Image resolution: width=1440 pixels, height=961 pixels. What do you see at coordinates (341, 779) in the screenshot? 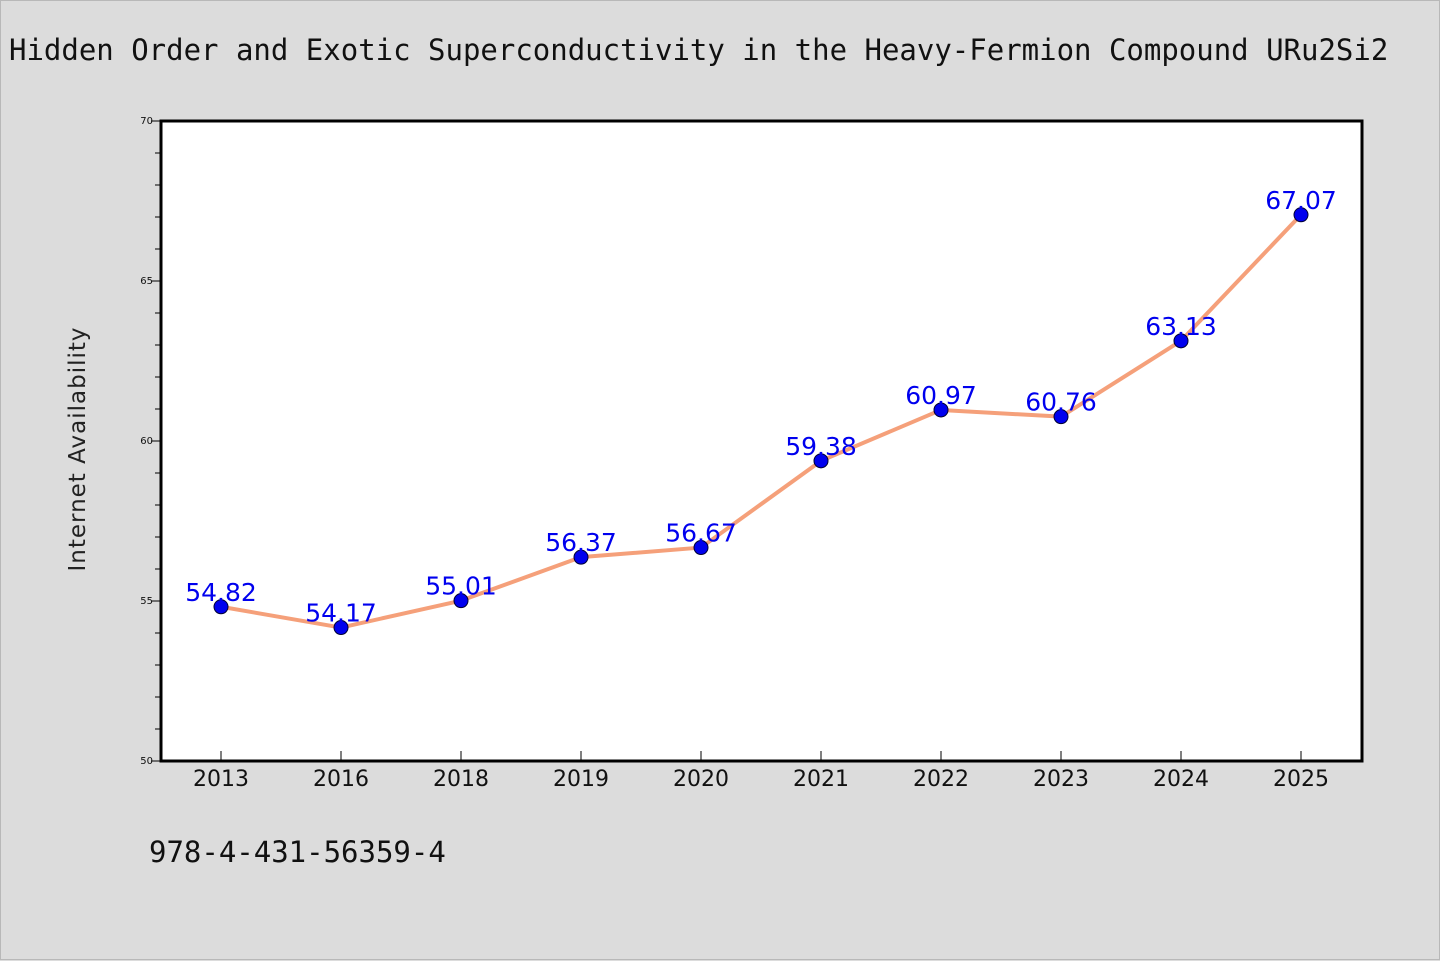
I see `x-tick-label: 2016` at bounding box center [341, 779].